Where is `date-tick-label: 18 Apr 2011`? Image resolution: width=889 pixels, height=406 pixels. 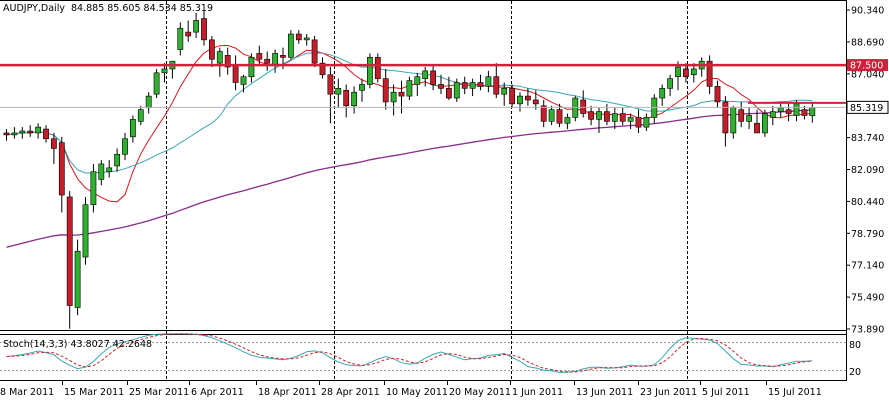 date-tick-label: 18 Apr 2011 is located at coordinates (287, 392).